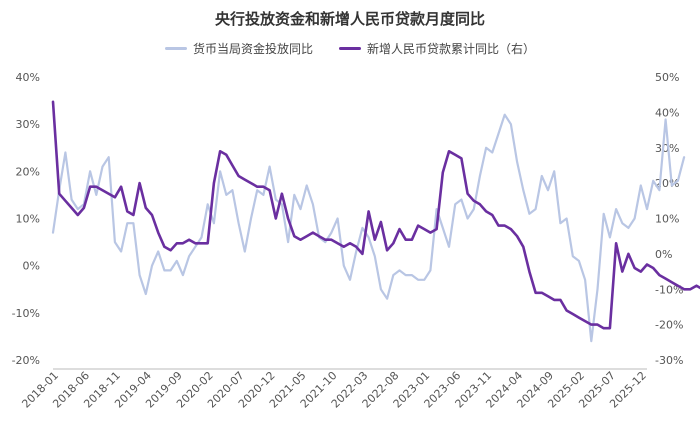 This screenshot has height=426, width=700. What do you see at coordinates (669, 289) in the screenshot?
I see `right-y-tick-label: -10%` at bounding box center [669, 289].